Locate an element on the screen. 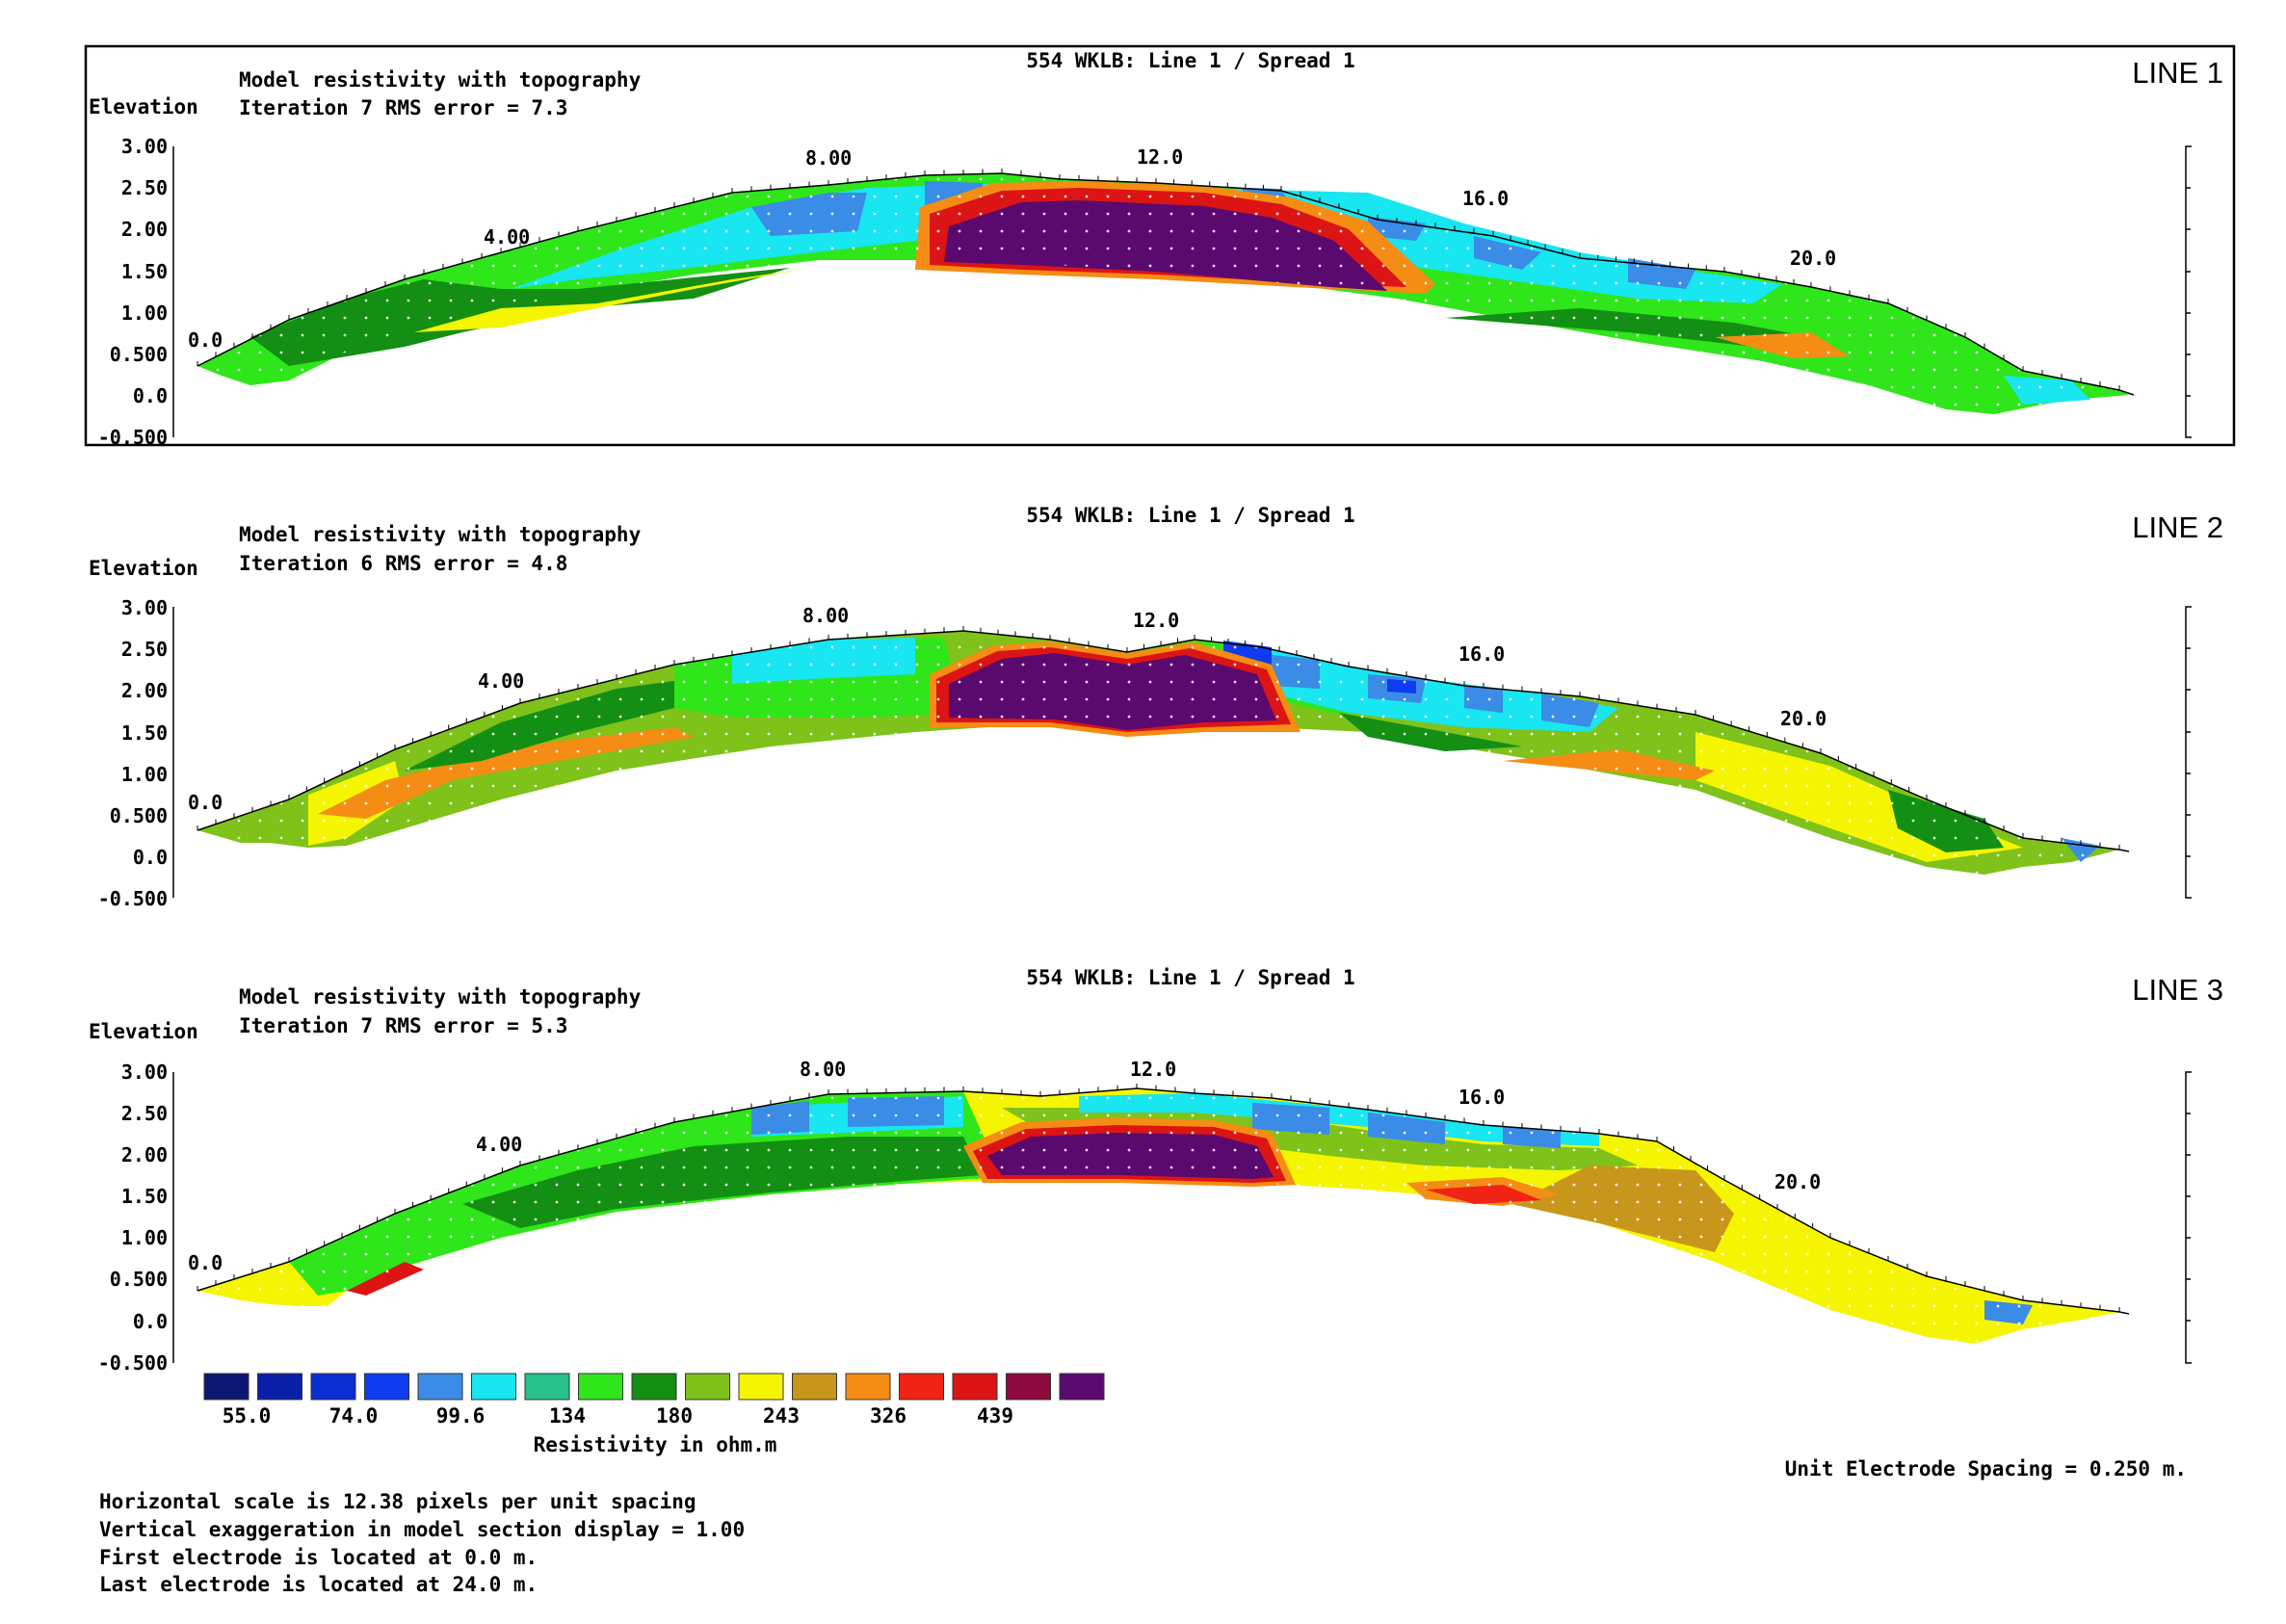 This screenshot has width=2286, height=1624. panel3-subtitle2: Iteration 7 RMS error = 5.3 is located at coordinates (403, 1025).